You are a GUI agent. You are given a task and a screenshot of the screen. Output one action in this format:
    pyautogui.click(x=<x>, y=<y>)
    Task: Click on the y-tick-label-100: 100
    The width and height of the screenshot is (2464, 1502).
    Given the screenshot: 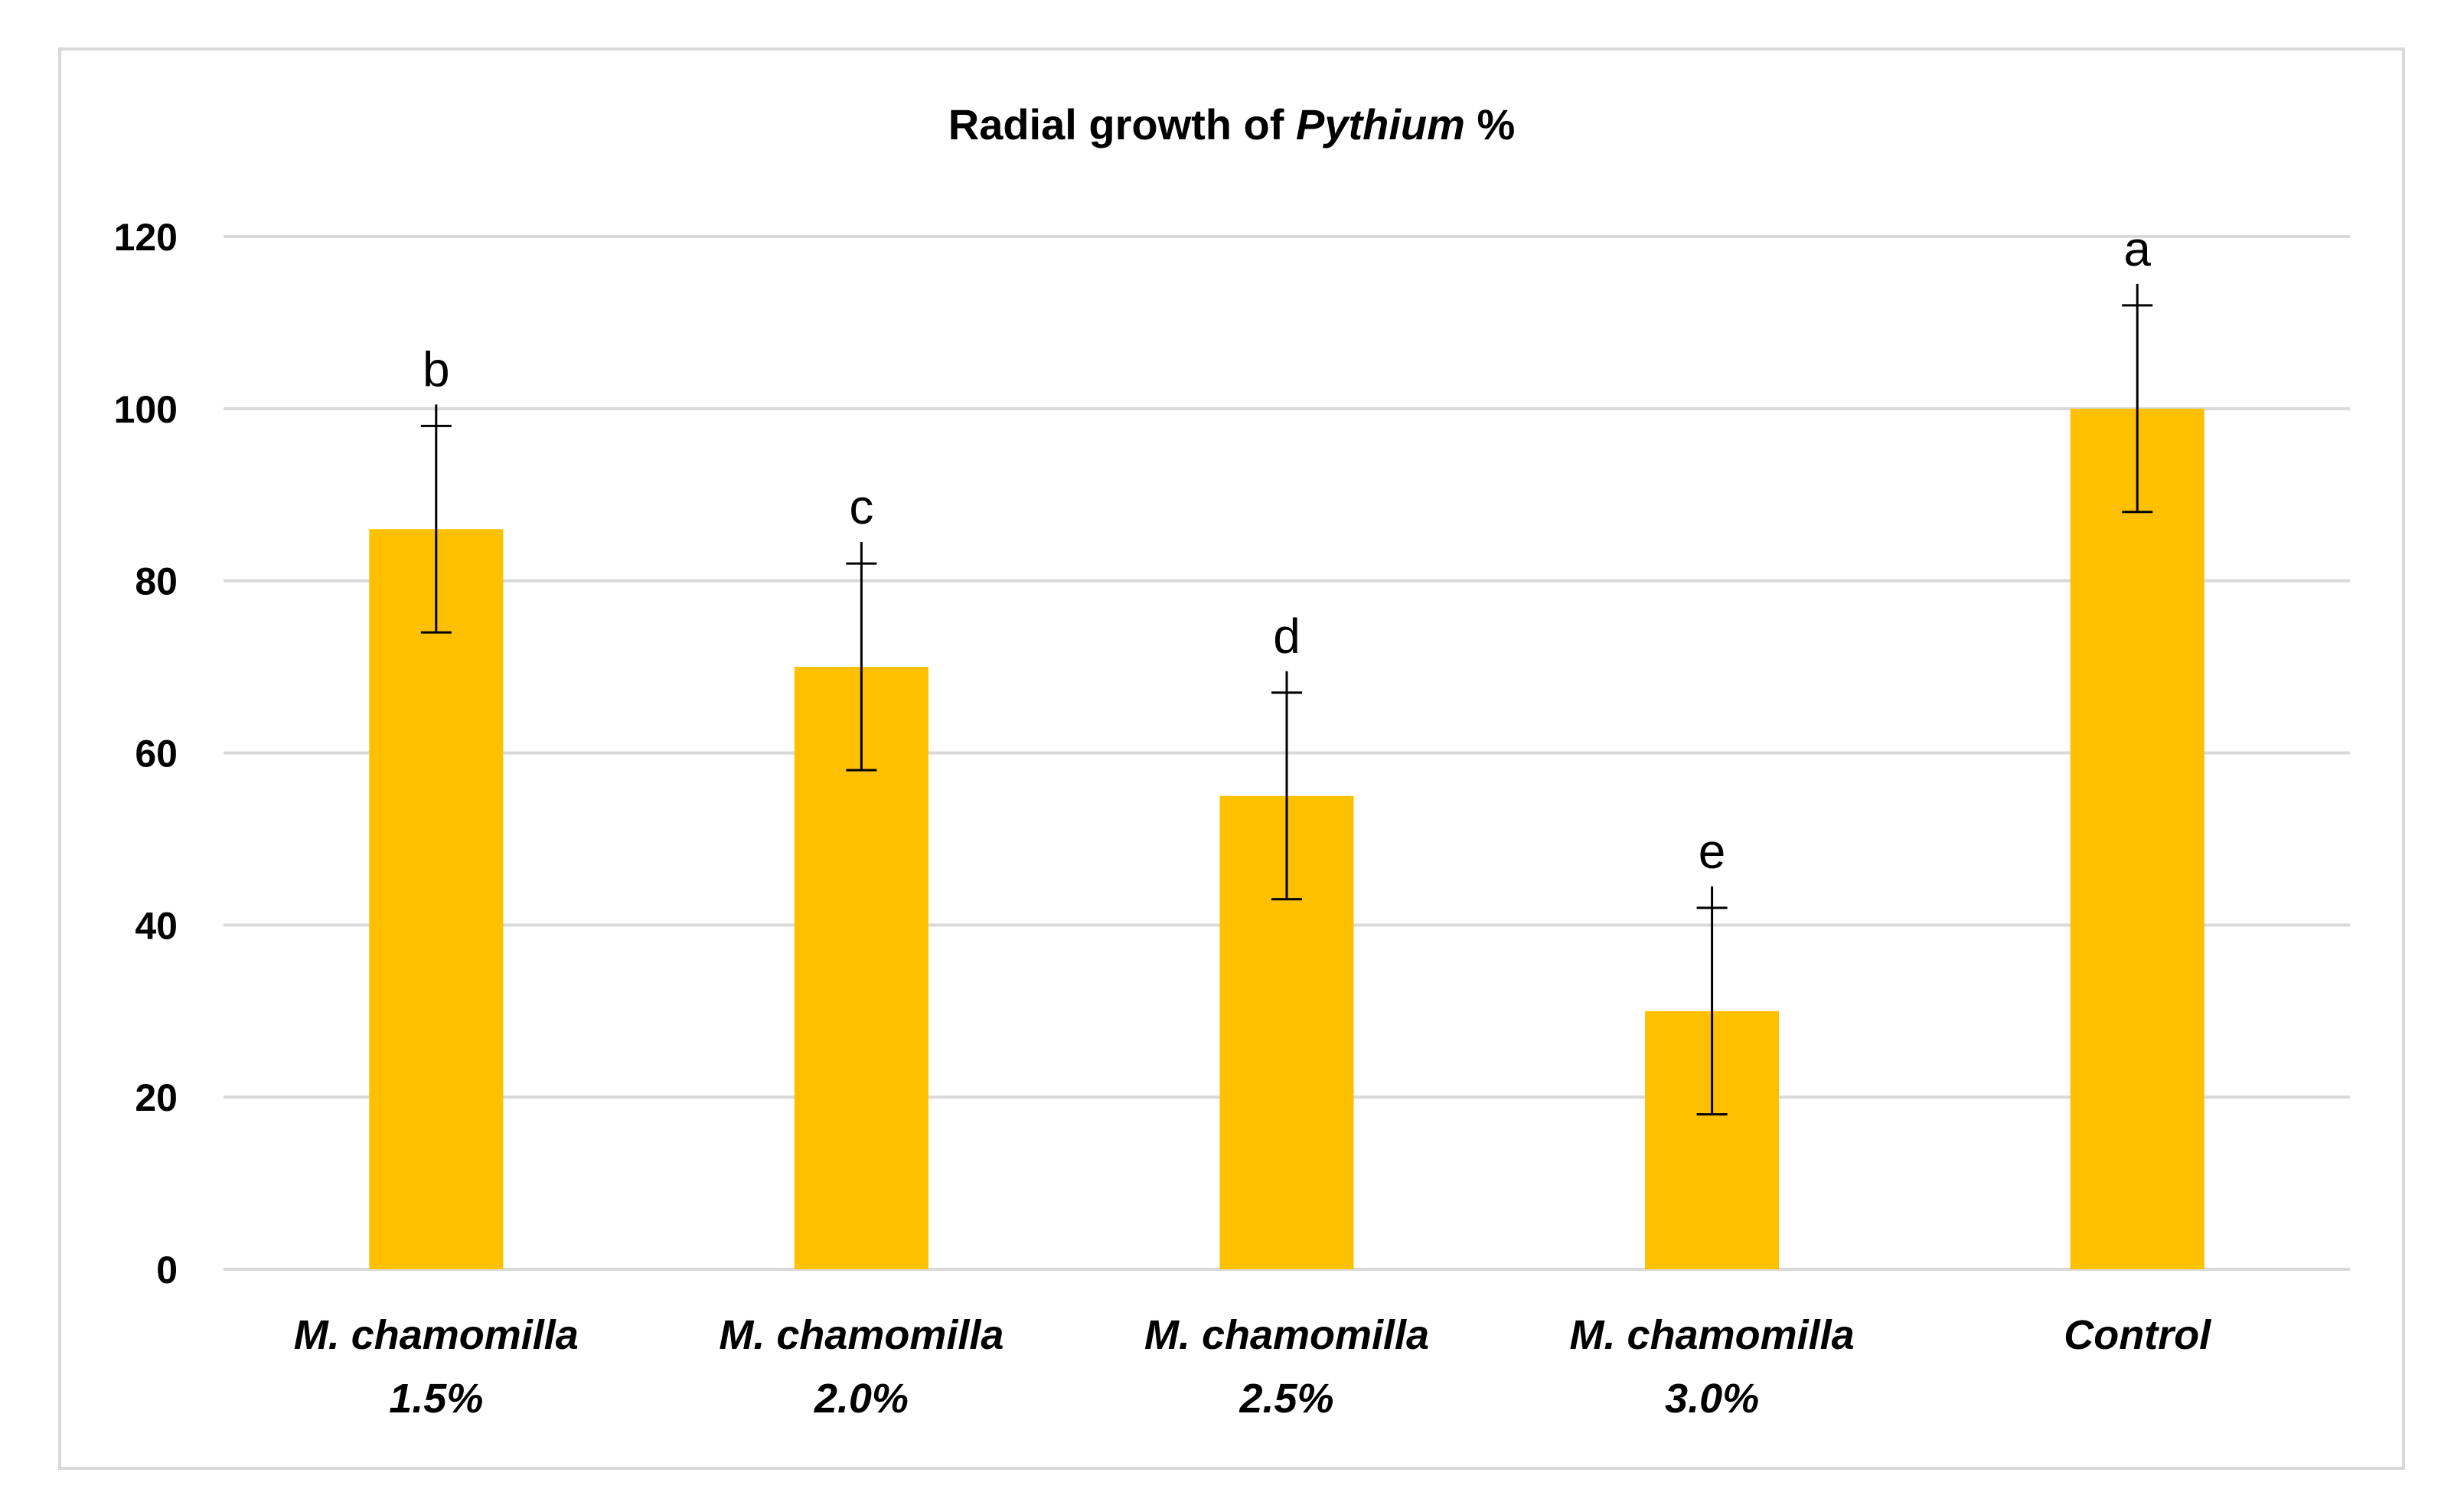 What is the action you would take?
    pyautogui.click(x=146, y=409)
    